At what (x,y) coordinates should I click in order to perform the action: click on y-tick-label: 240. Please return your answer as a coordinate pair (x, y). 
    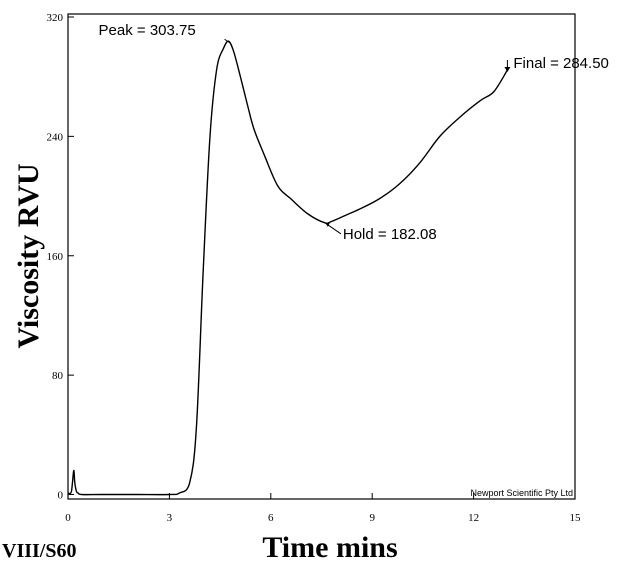
    Looking at the image, I should click on (55, 137).